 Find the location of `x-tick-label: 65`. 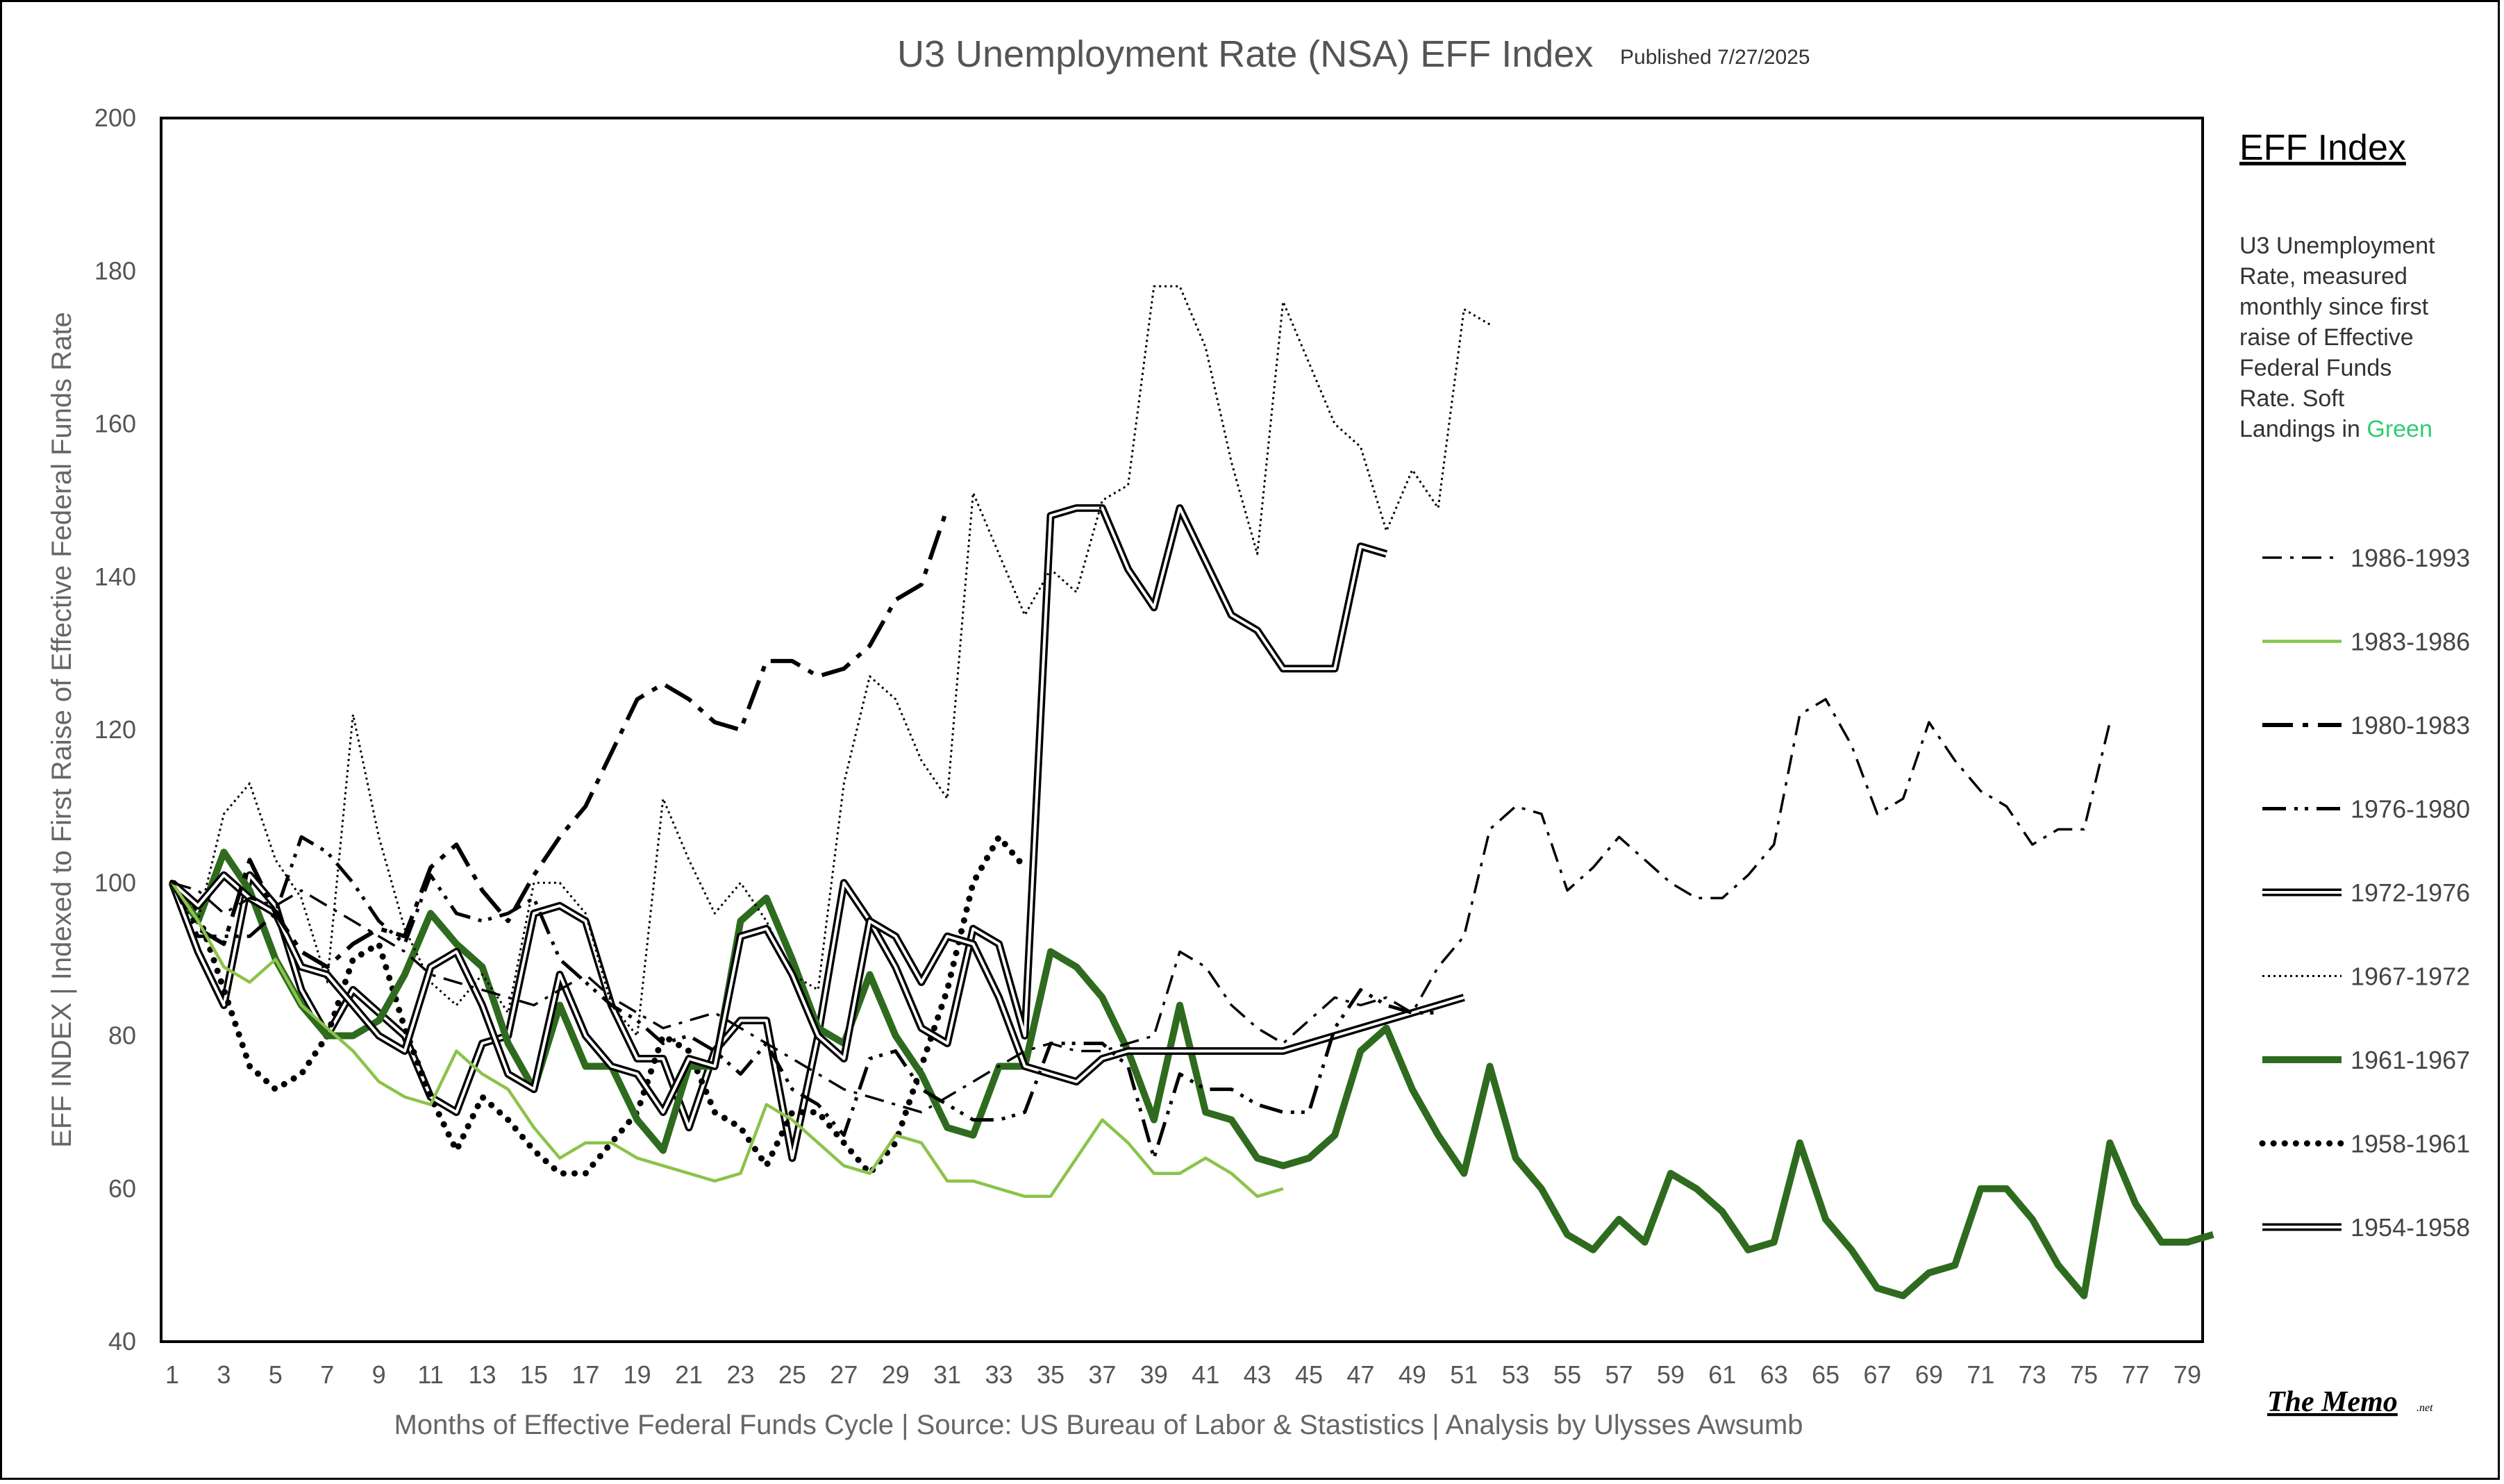

x-tick-label: 65 is located at coordinates (1826, 1375).